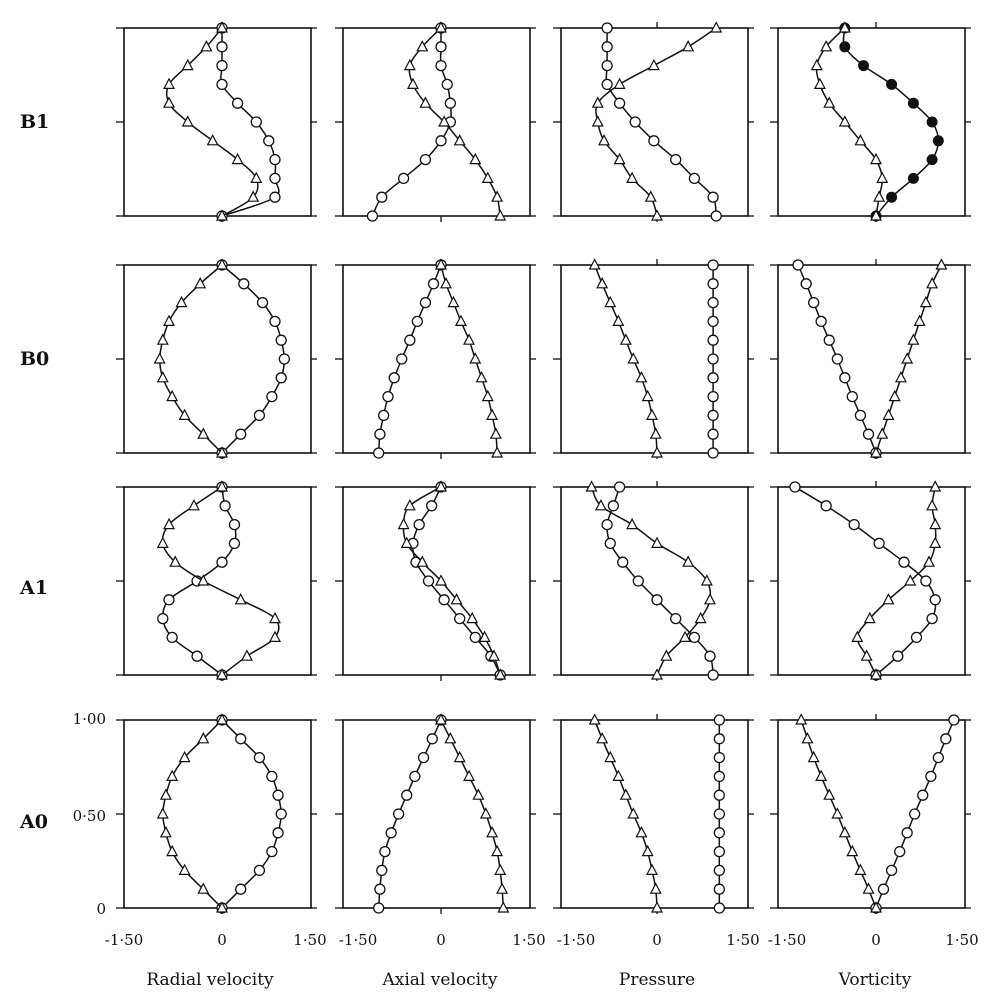 This screenshot has height=996, width=996. I want to click on panel-a0-pressure, so click(653, 813).